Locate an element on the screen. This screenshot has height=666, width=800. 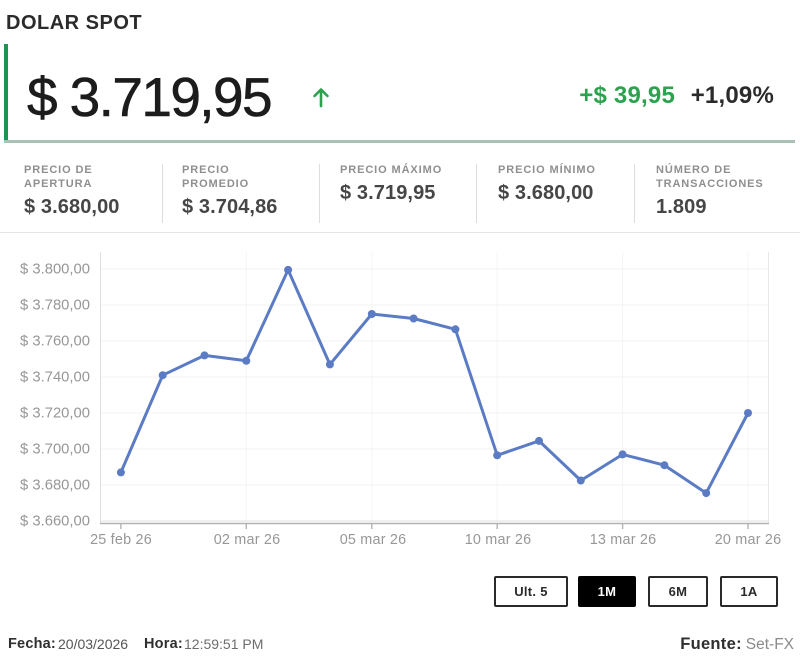
svg-text: 13 mar 26 is located at coordinates (623, 540).